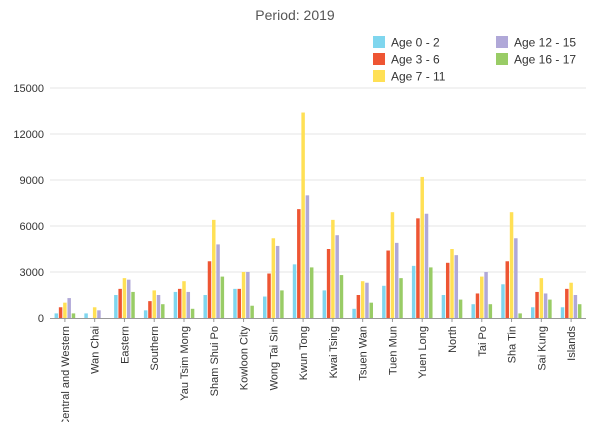  I want to click on bar: Wan Chai — Age 7 - 11: 700, so click(94, 312).